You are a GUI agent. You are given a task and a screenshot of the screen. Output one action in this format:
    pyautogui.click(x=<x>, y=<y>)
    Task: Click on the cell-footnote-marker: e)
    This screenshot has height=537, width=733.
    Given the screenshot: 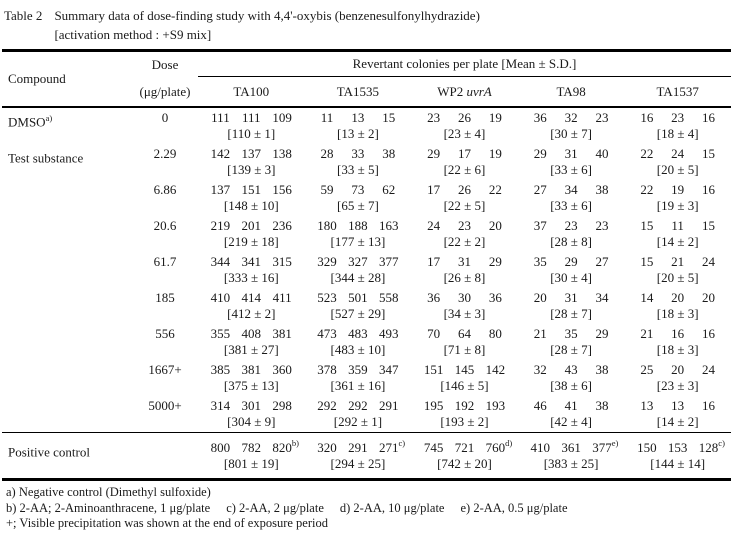 What is the action you would take?
    pyautogui.click(x=615, y=443)
    